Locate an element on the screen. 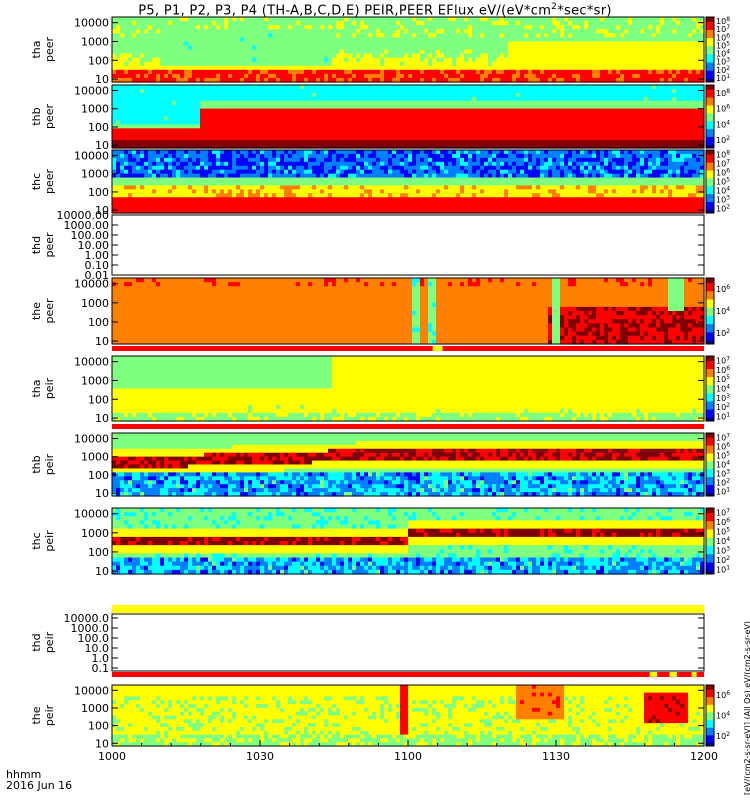  thb-peir-colorbar-tick: 10⁴ is located at coordinates (723, 465).